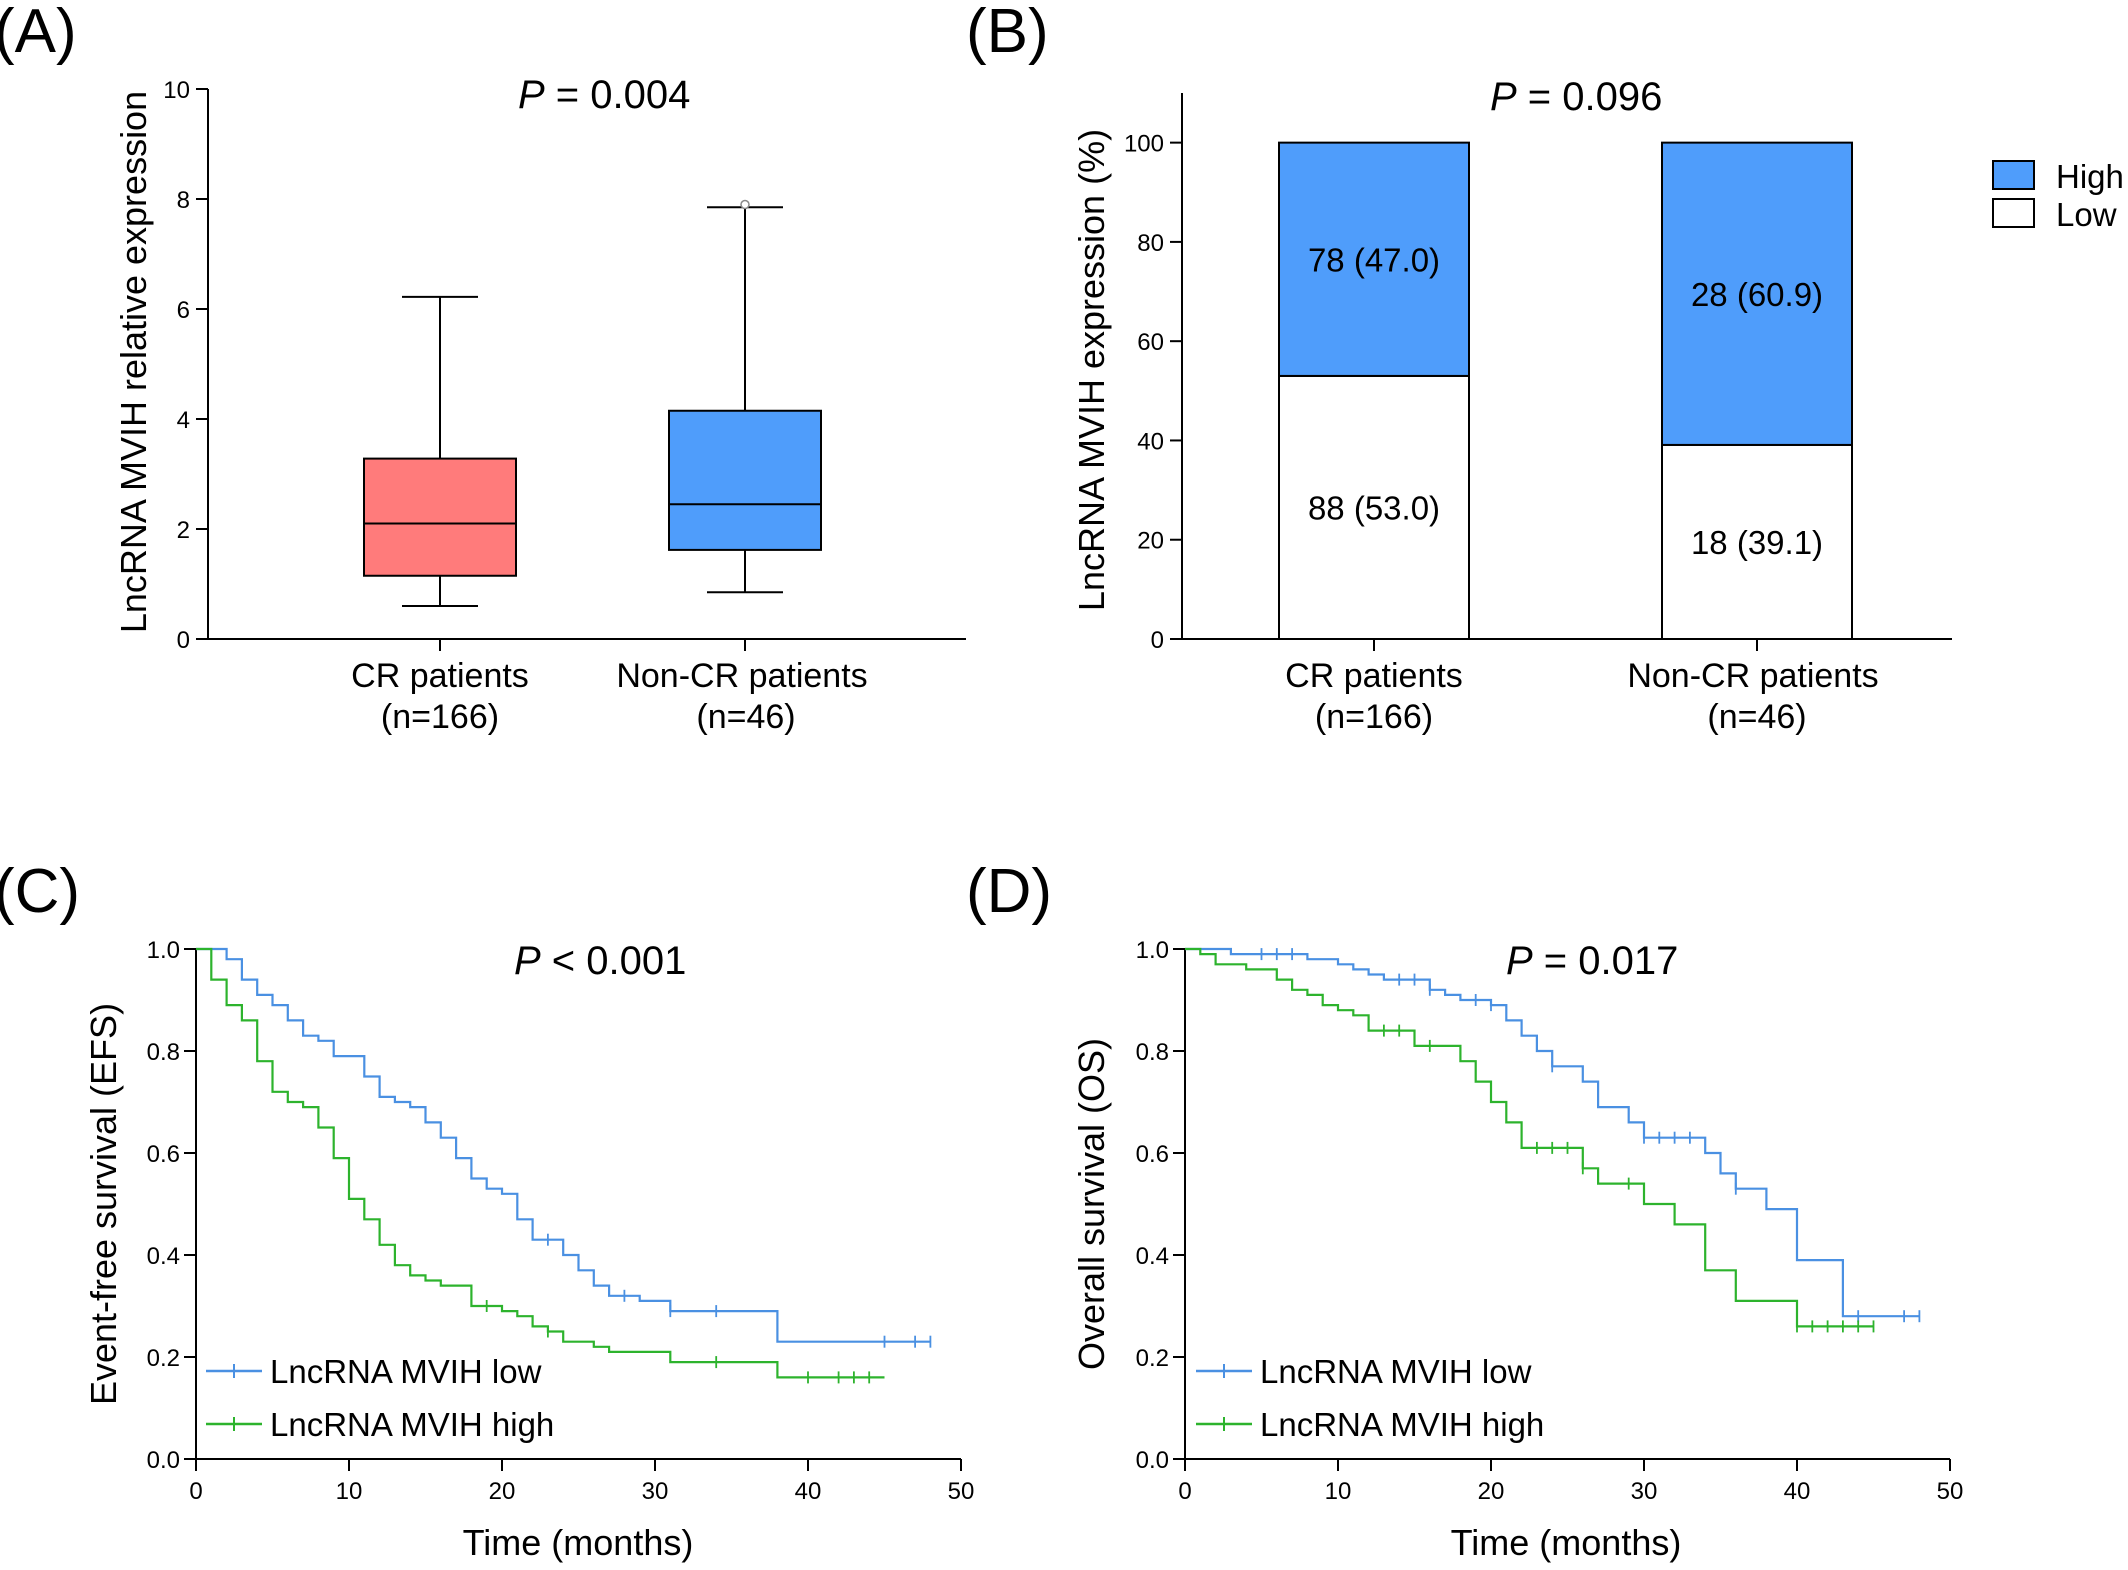  Describe the element at coordinates (2090, 176) in the screenshot. I see `legend-label-high: High` at that location.